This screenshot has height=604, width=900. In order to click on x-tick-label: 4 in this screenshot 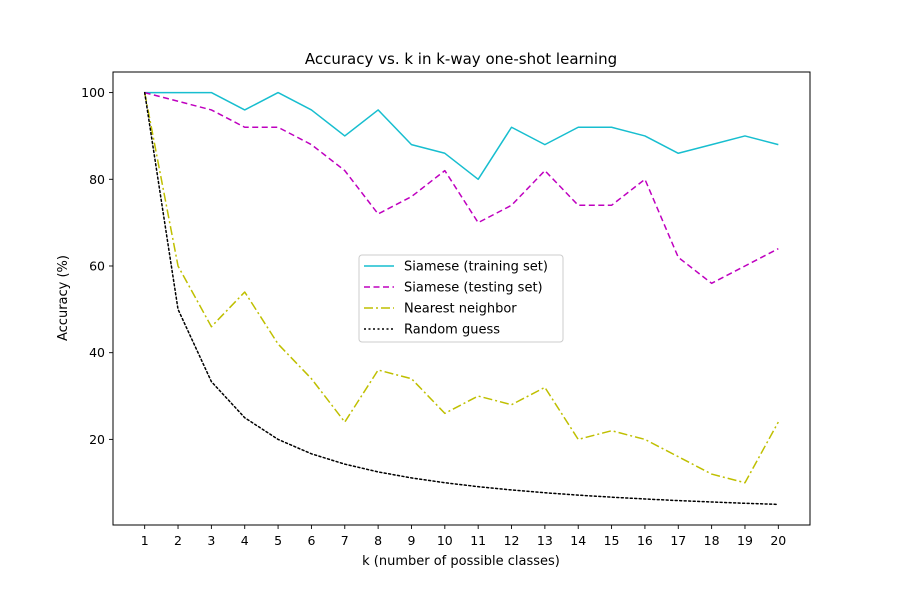, I will do `click(245, 540)`.